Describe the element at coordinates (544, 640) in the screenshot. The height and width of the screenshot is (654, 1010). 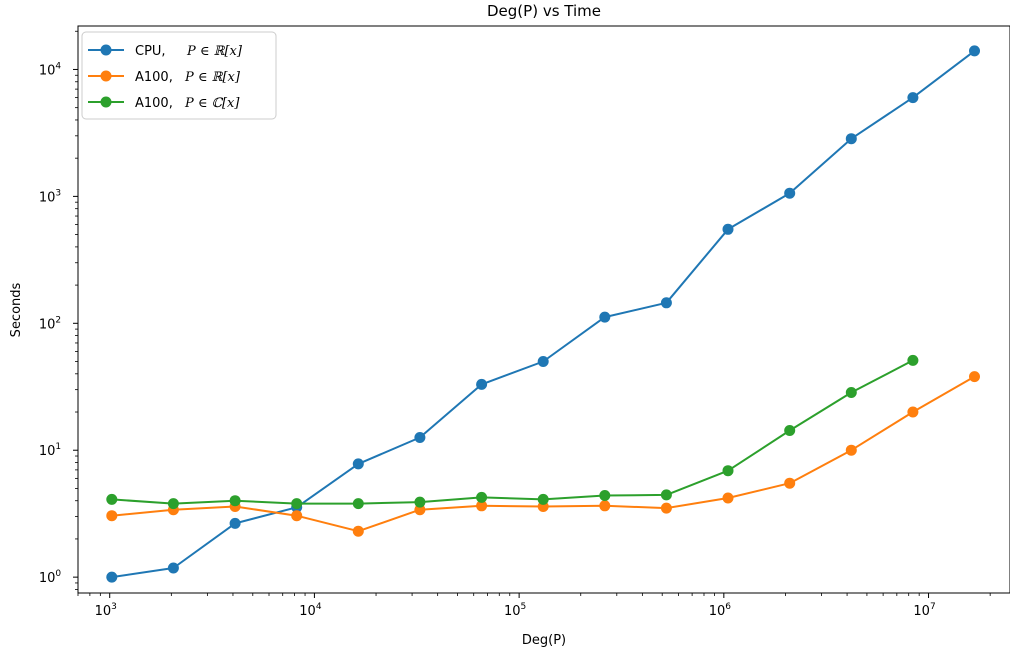
I see `x-axis-label: Deg(P)` at that location.